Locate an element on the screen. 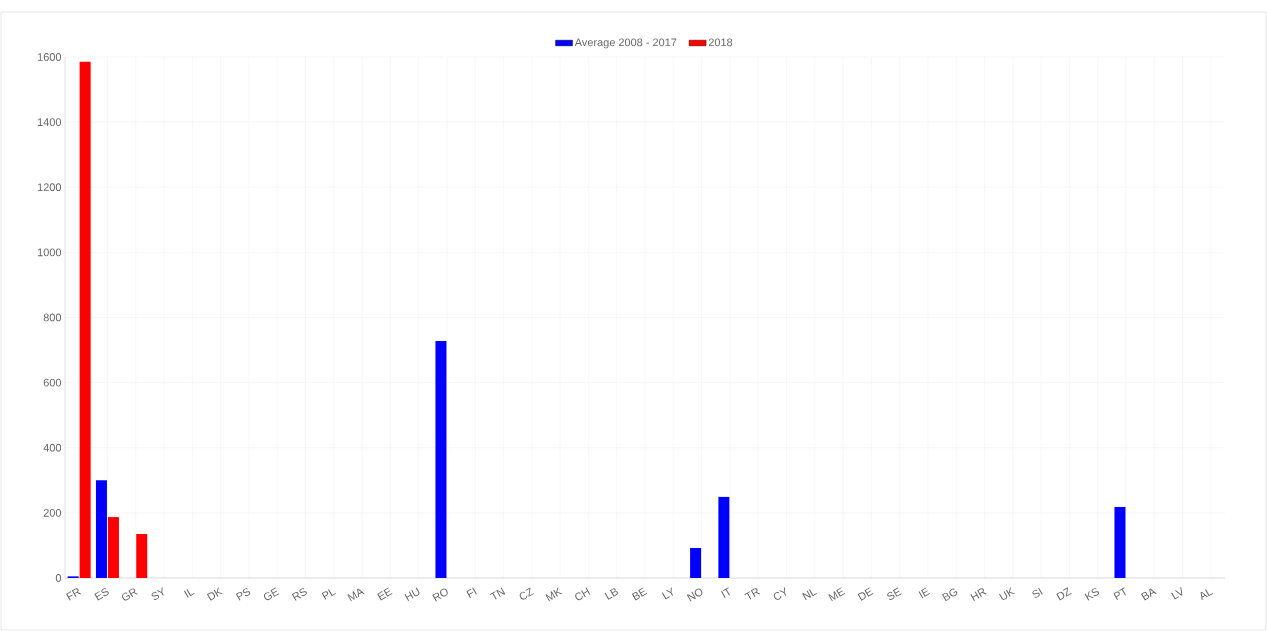 The image size is (1267, 631). legend-label: Average 2008 - 2017 is located at coordinates (625, 43).